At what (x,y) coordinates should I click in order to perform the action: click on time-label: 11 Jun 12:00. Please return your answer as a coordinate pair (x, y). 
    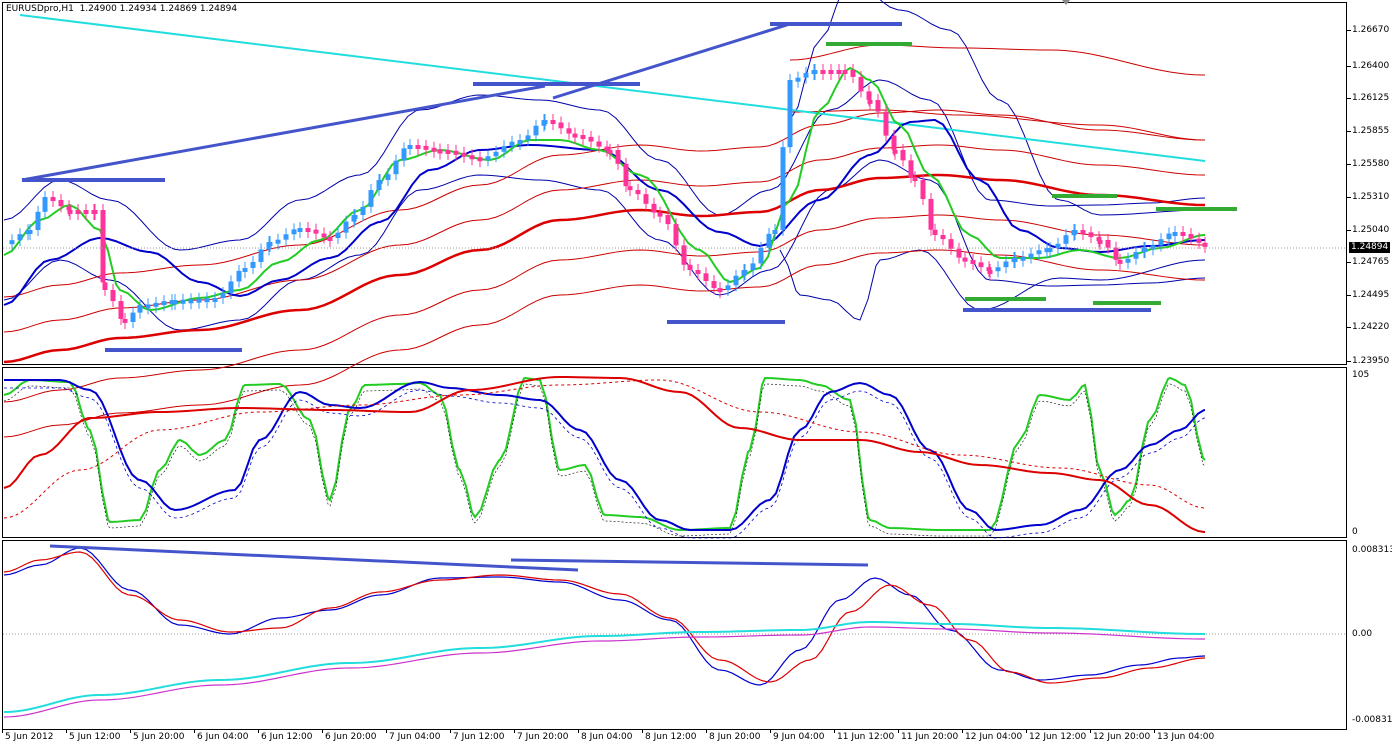
    Looking at the image, I should click on (866, 737).